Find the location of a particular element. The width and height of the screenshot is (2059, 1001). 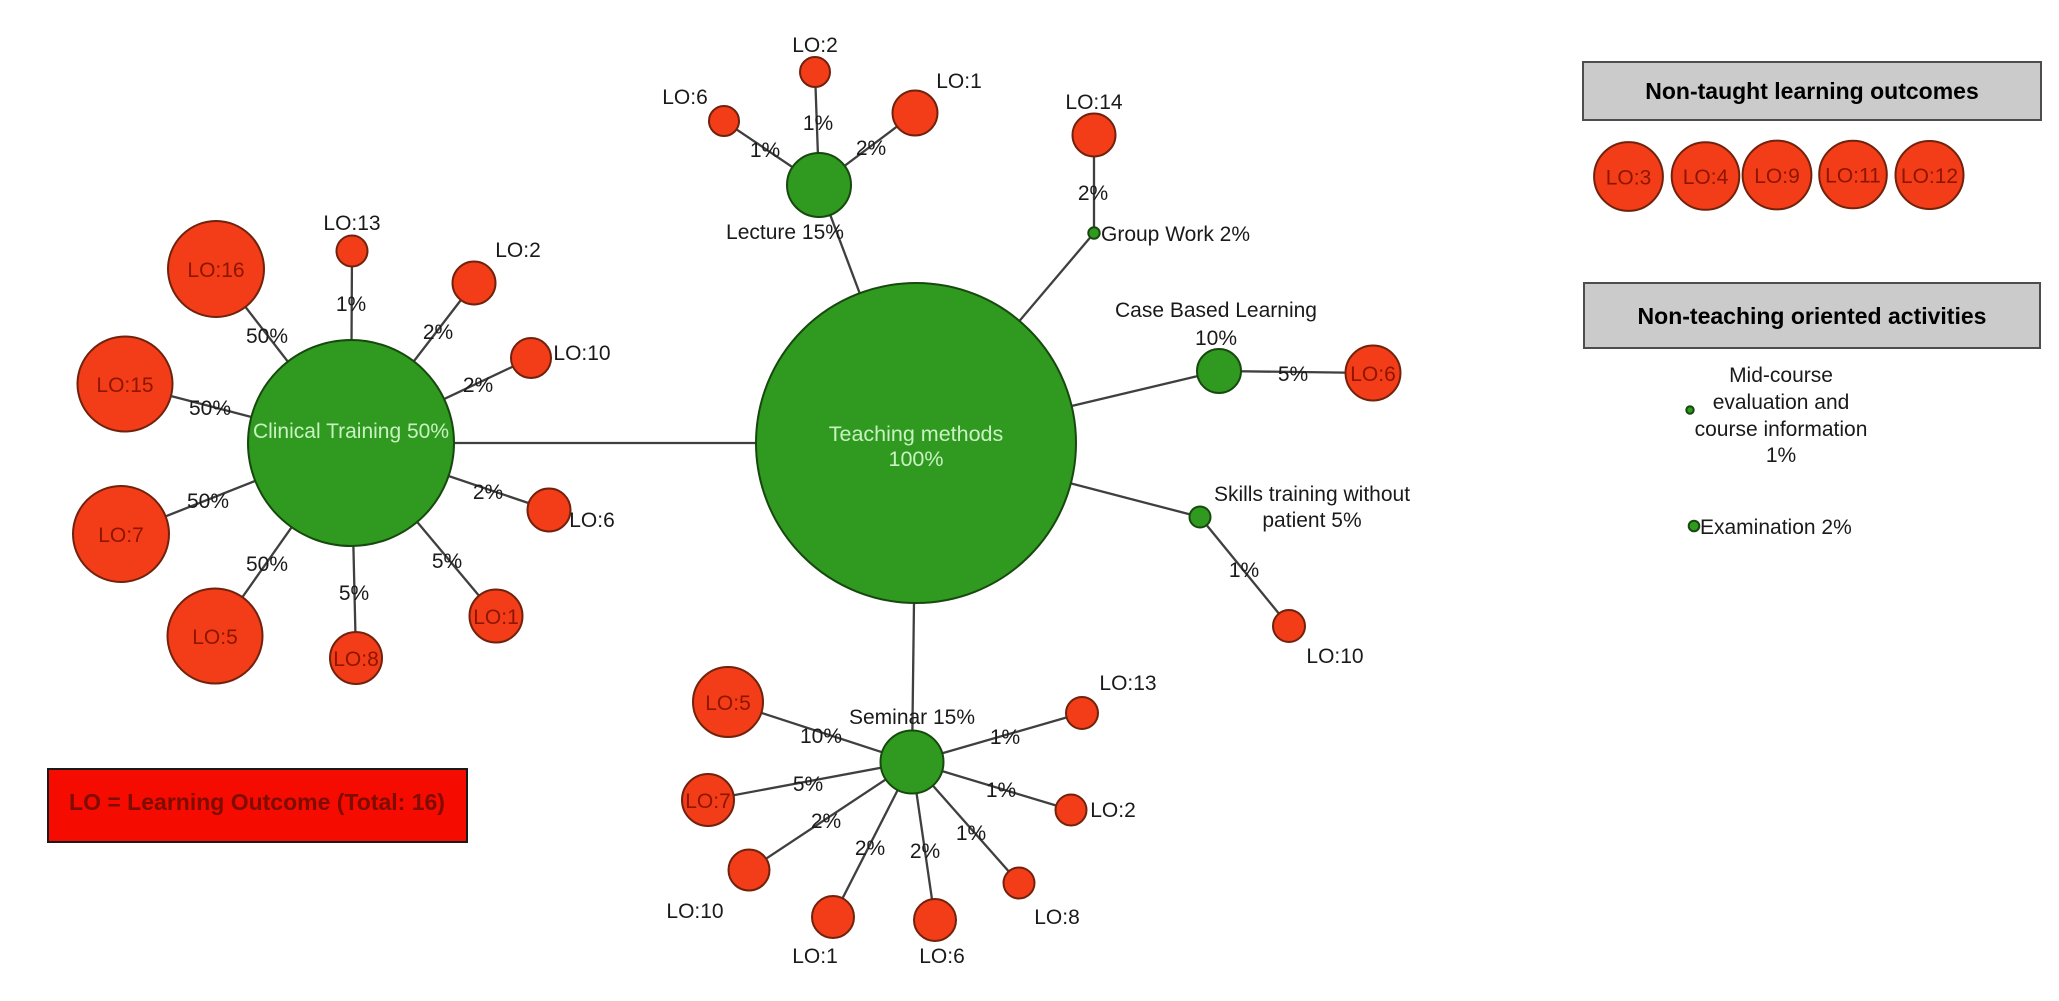

svg-text: patient 5% is located at coordinates (1311, 520).